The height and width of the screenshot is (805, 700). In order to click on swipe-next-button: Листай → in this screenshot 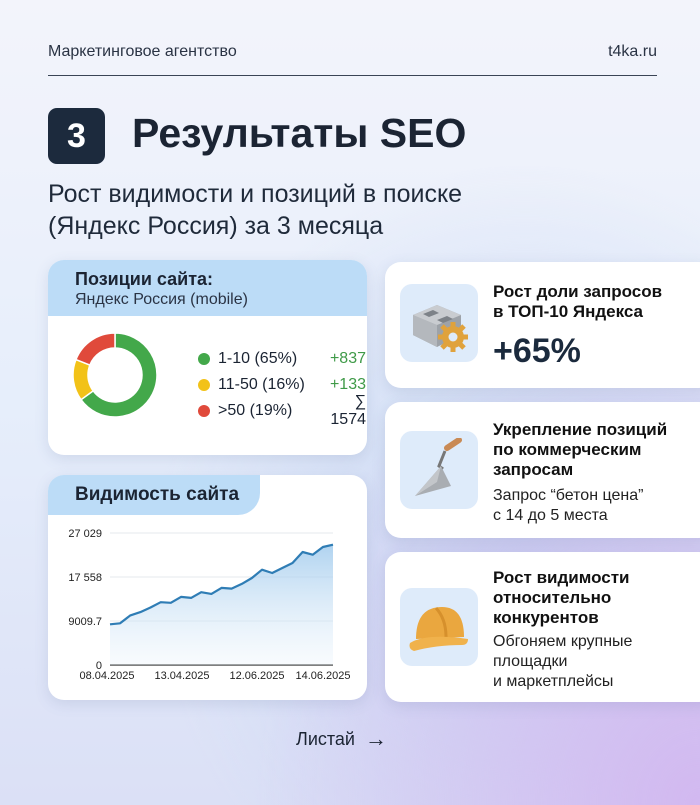, I will do `click(341, 739)`.